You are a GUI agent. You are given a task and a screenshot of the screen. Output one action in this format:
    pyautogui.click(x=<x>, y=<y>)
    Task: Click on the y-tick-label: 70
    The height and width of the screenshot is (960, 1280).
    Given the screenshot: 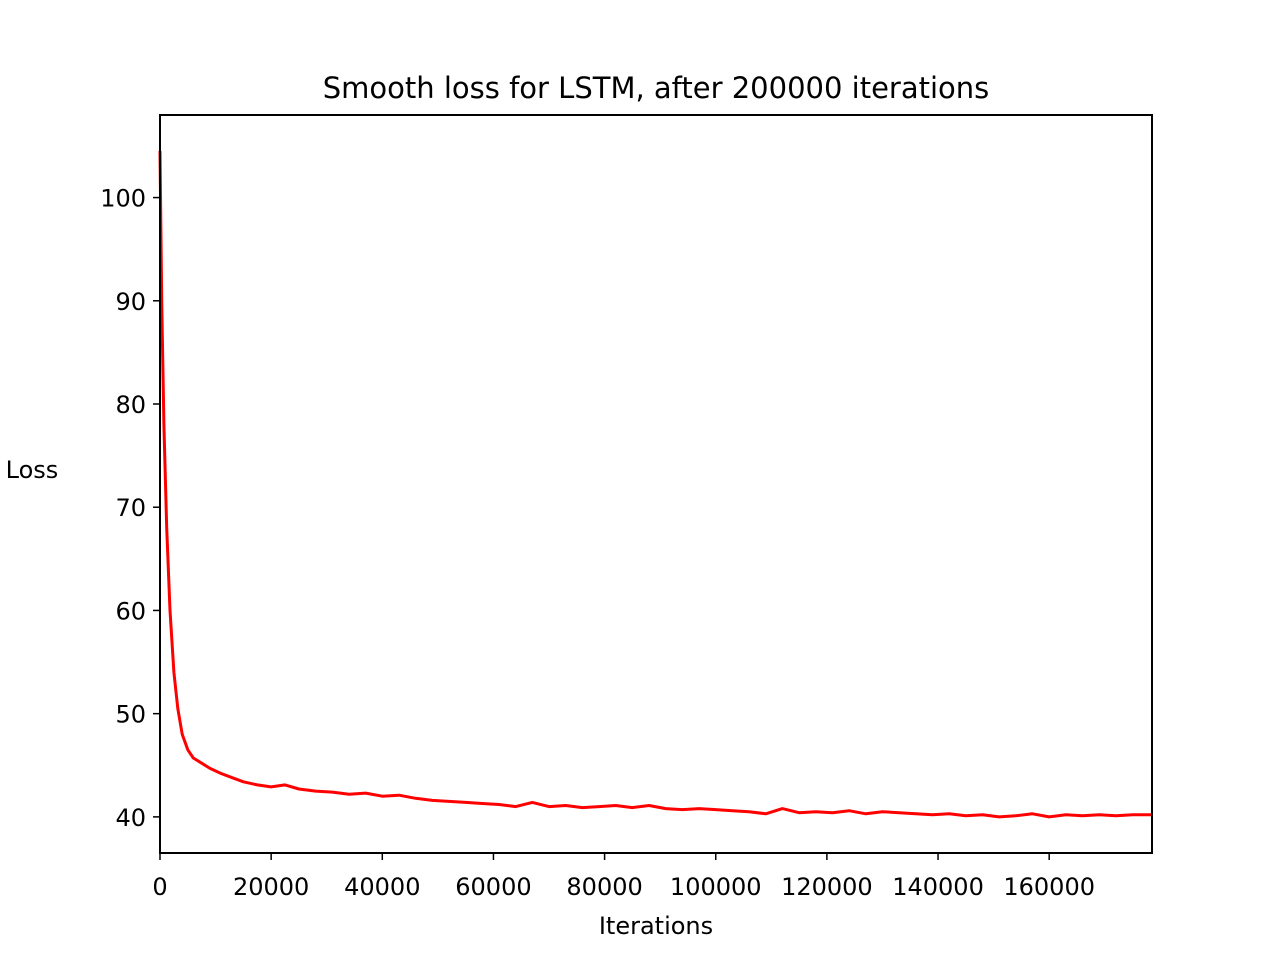 What is the action you would take?
    pyautogui.click(x=130, y=508)
    